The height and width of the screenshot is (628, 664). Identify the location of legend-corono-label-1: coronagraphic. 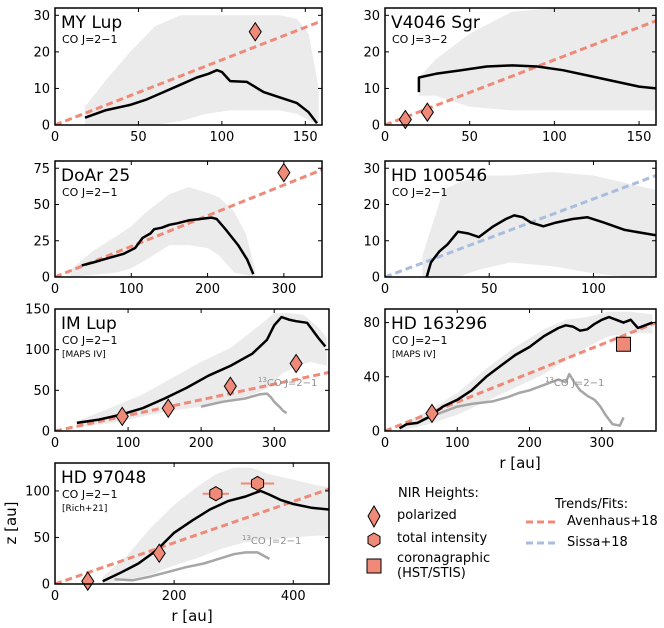
(444, 558).